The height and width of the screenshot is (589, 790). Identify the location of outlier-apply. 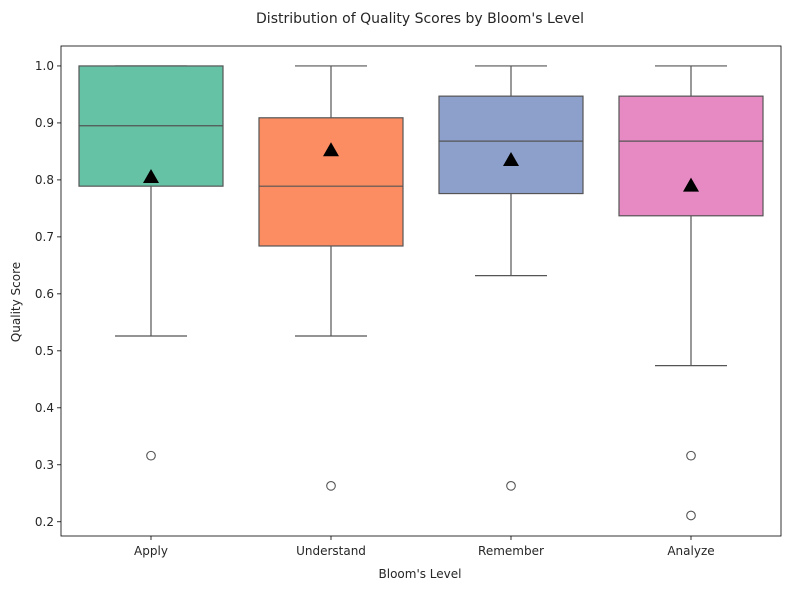
(151, 455).